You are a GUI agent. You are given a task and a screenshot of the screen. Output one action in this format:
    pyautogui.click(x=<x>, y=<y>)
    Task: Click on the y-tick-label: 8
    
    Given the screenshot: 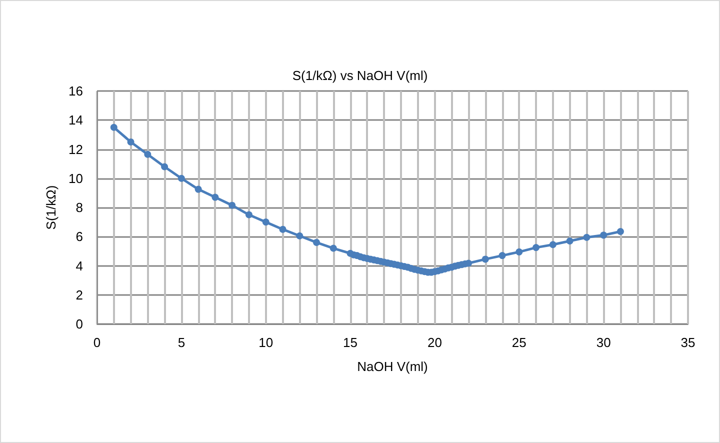 What is the action you would take?
    pyautogui.click(x=79, y=207)
    